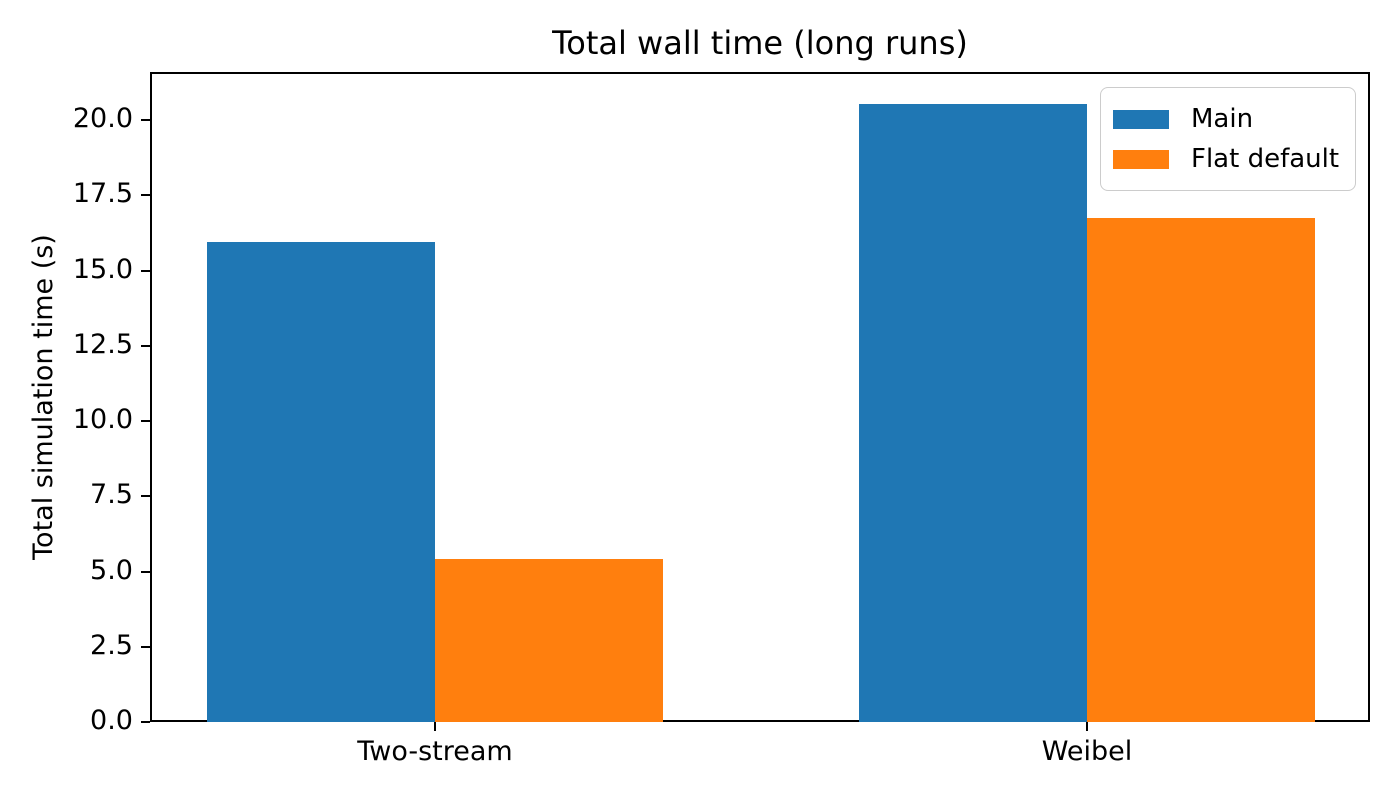 The height and width of the screenshot is (800, 1400). Describe the element at coordinates (1141, 119) in the screenshot. I see `legend-swatch-main` at that location.